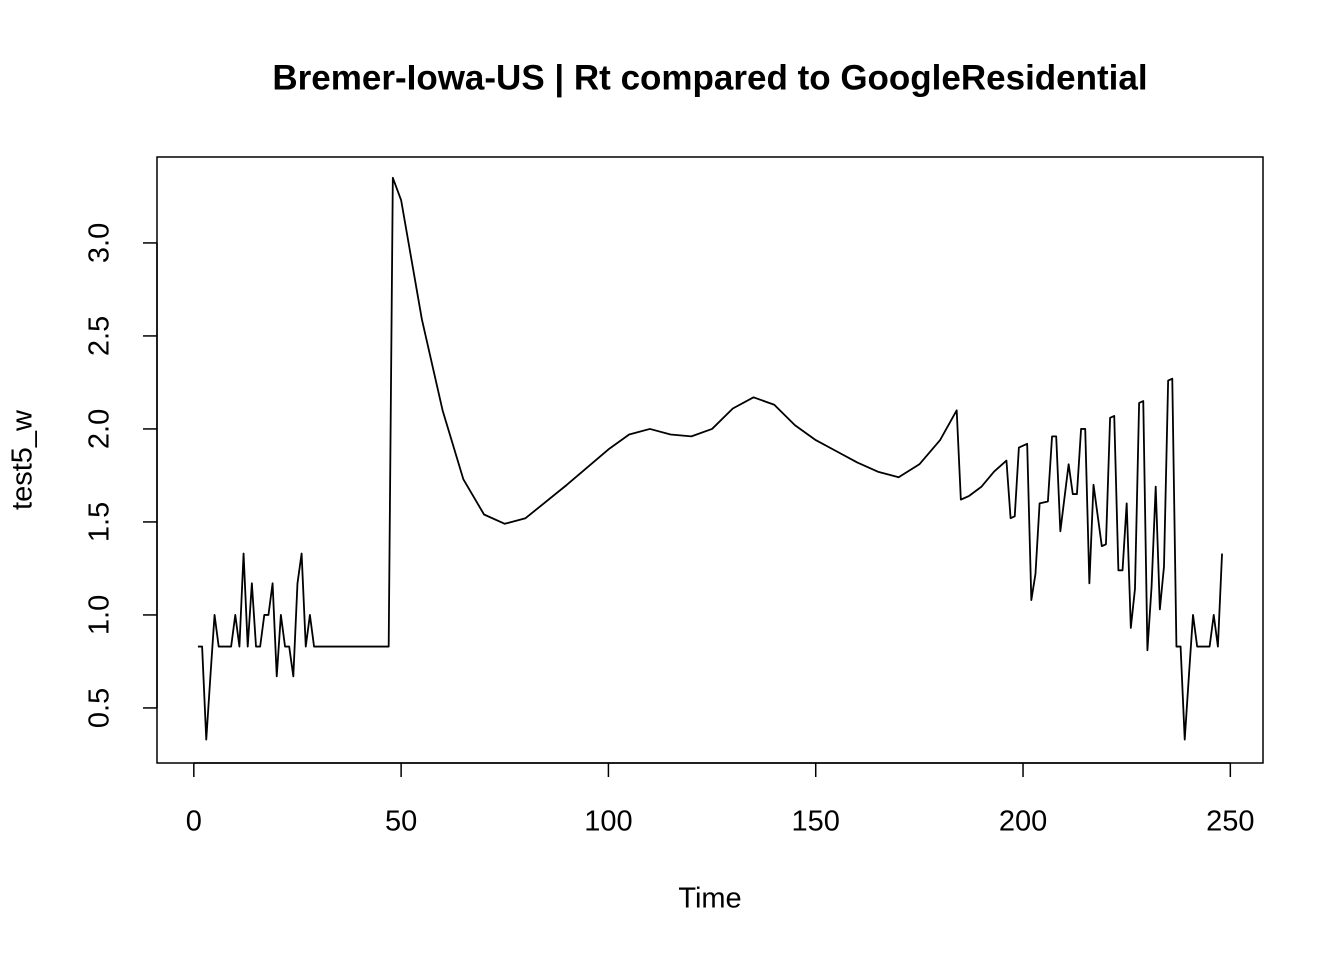 The height and width of the screenshot is (960, 1344). I want to click on x-tick-label: 150, so click(816, 822).